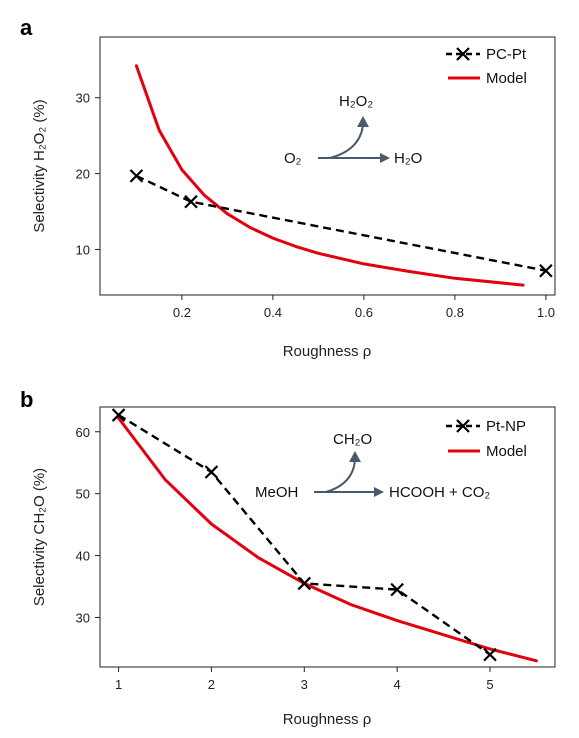 This screenshot has width=579, height=738. I want to click on reaction-a-reactant: O₂, so click(293, 158).